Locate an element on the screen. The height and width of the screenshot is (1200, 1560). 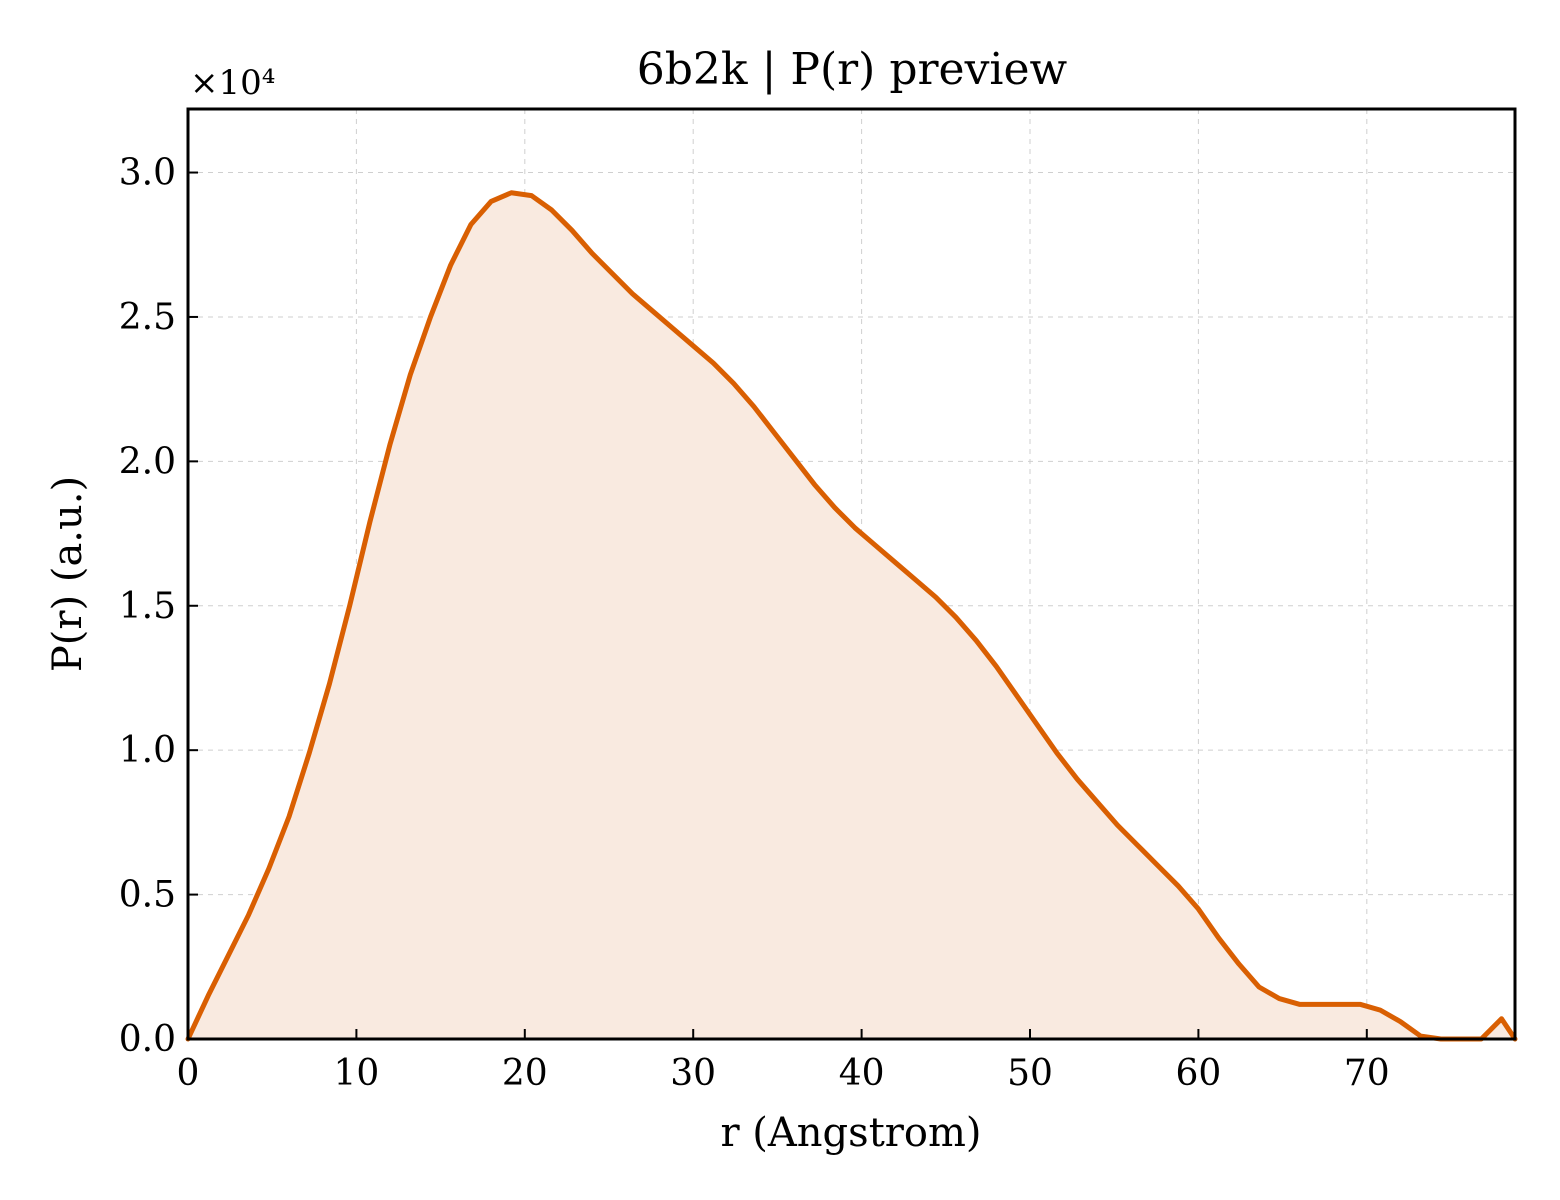
chart-title: 6b2k | P(r) preview is located at coordinates (852, 69).